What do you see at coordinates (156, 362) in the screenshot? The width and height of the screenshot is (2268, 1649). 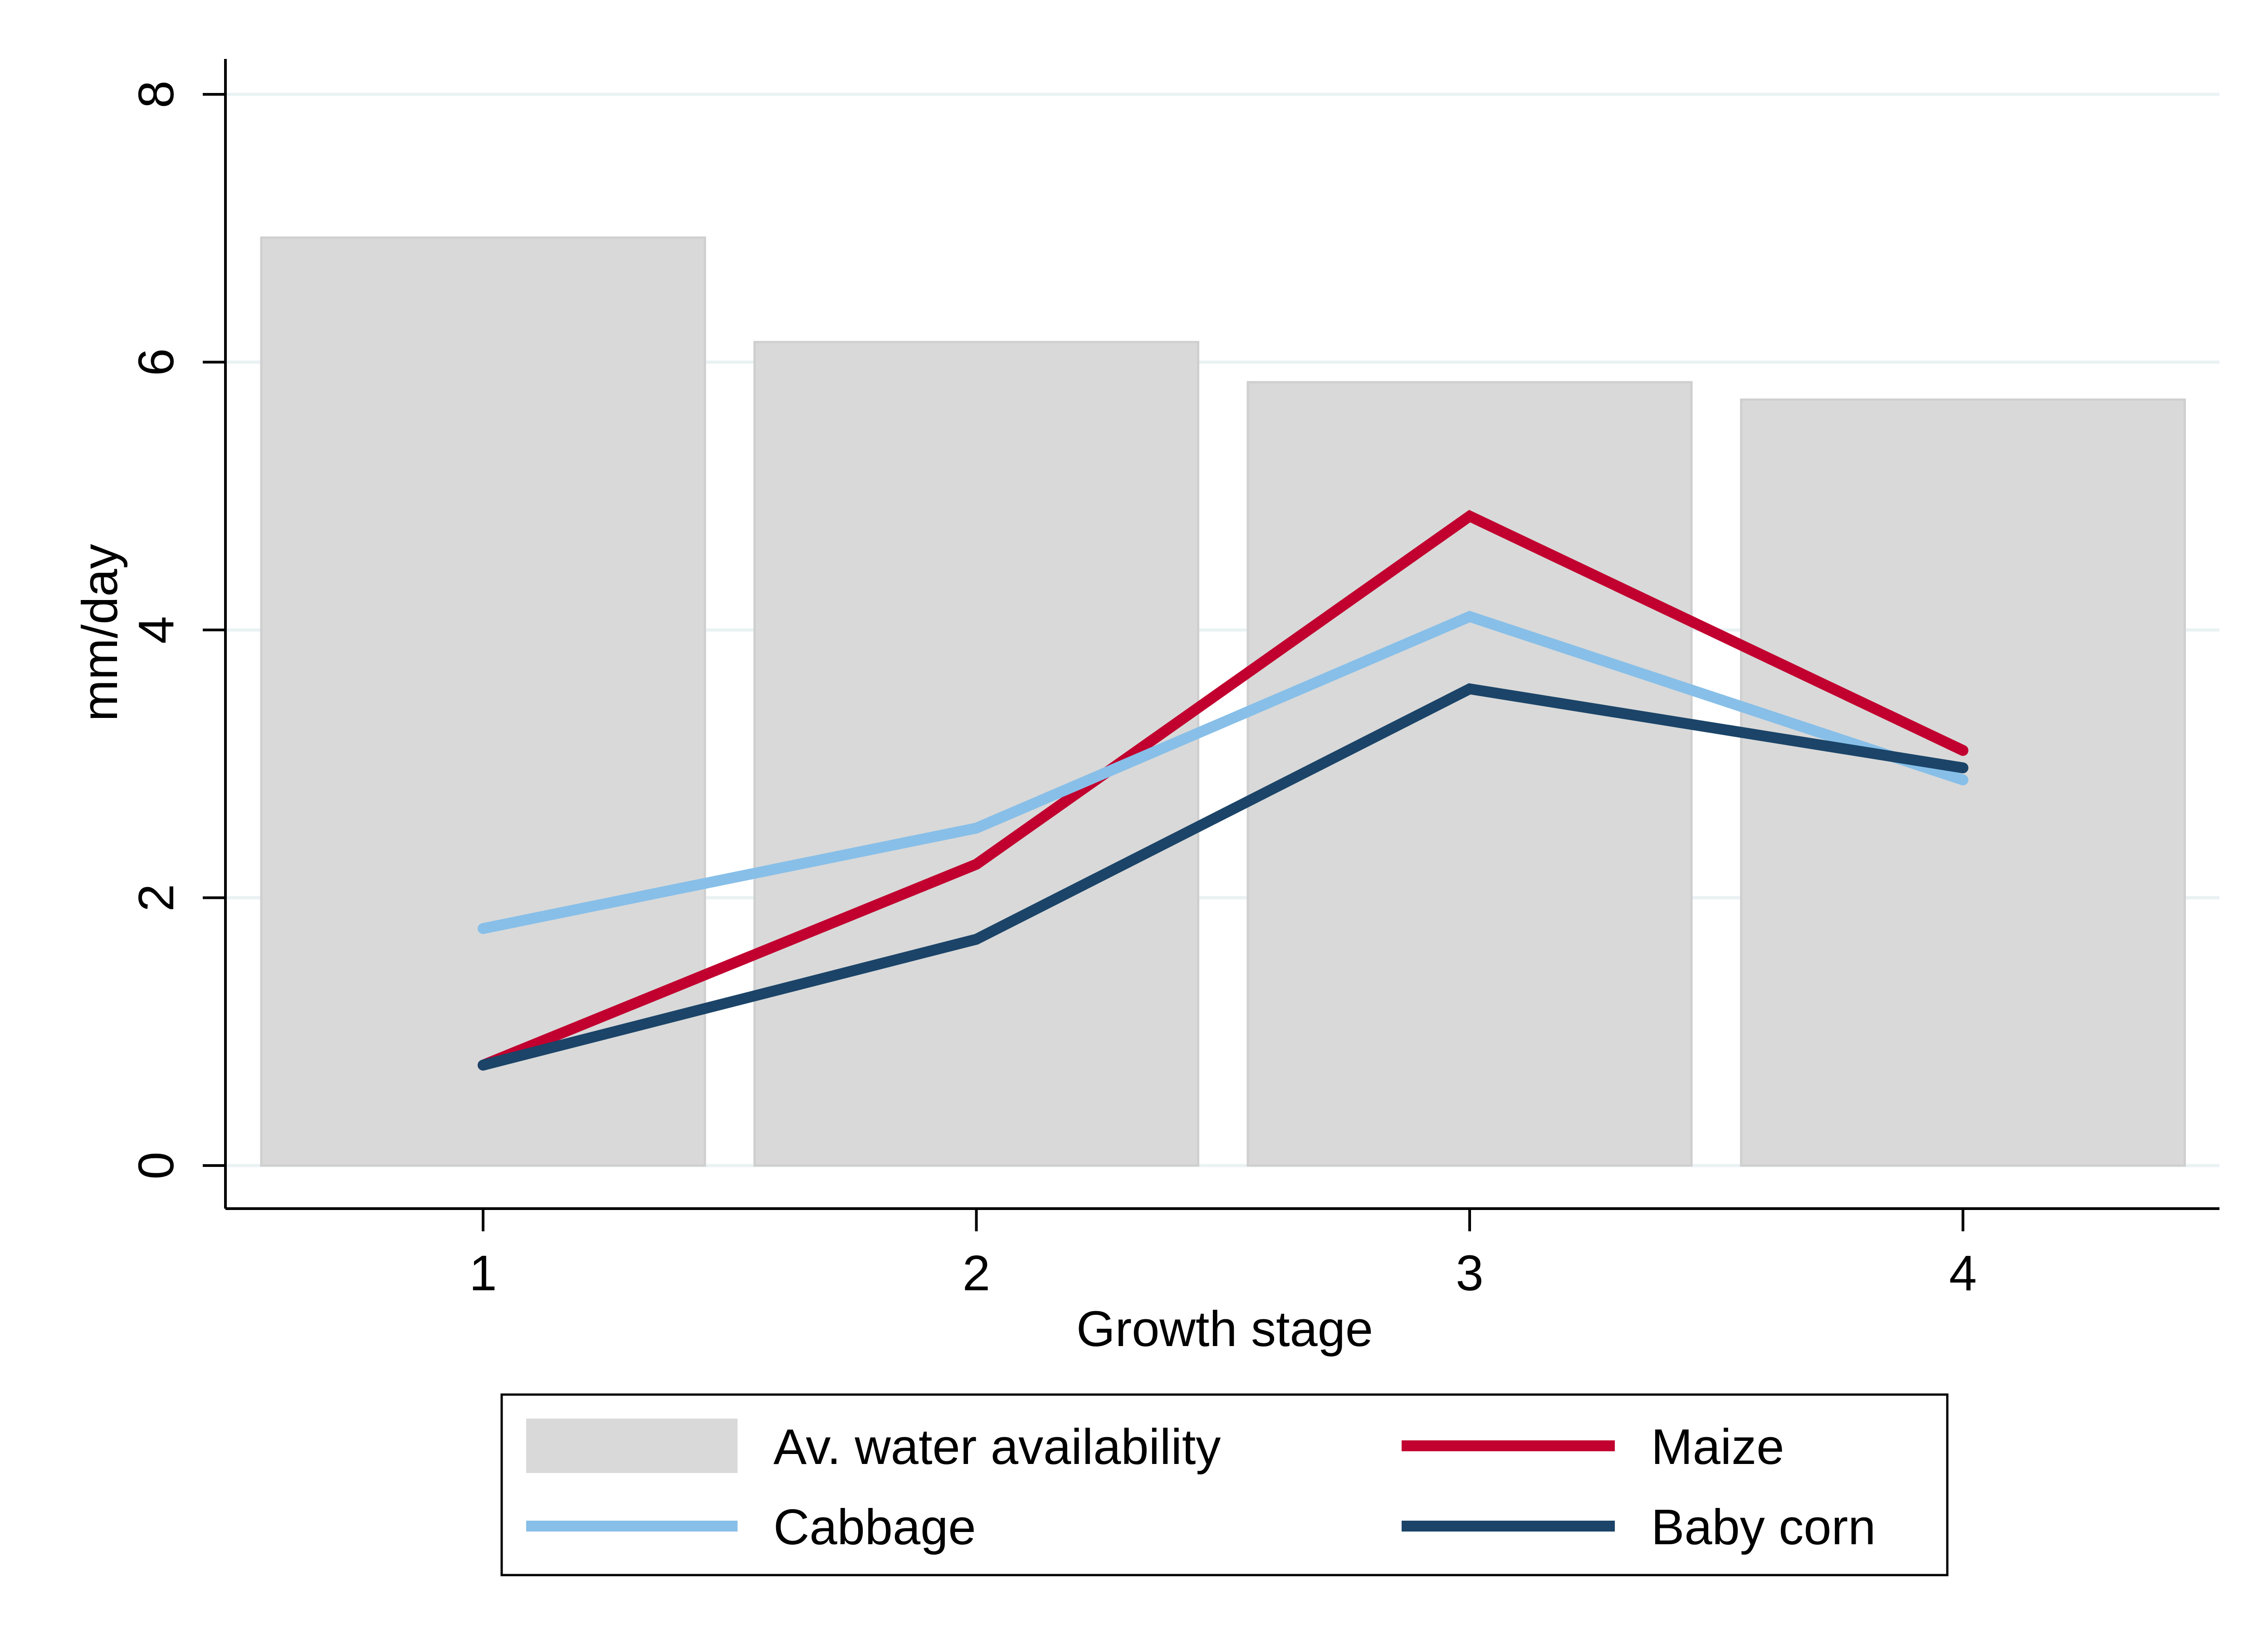 I see `y-tick-label: 6` at bounding box center [156, 362].